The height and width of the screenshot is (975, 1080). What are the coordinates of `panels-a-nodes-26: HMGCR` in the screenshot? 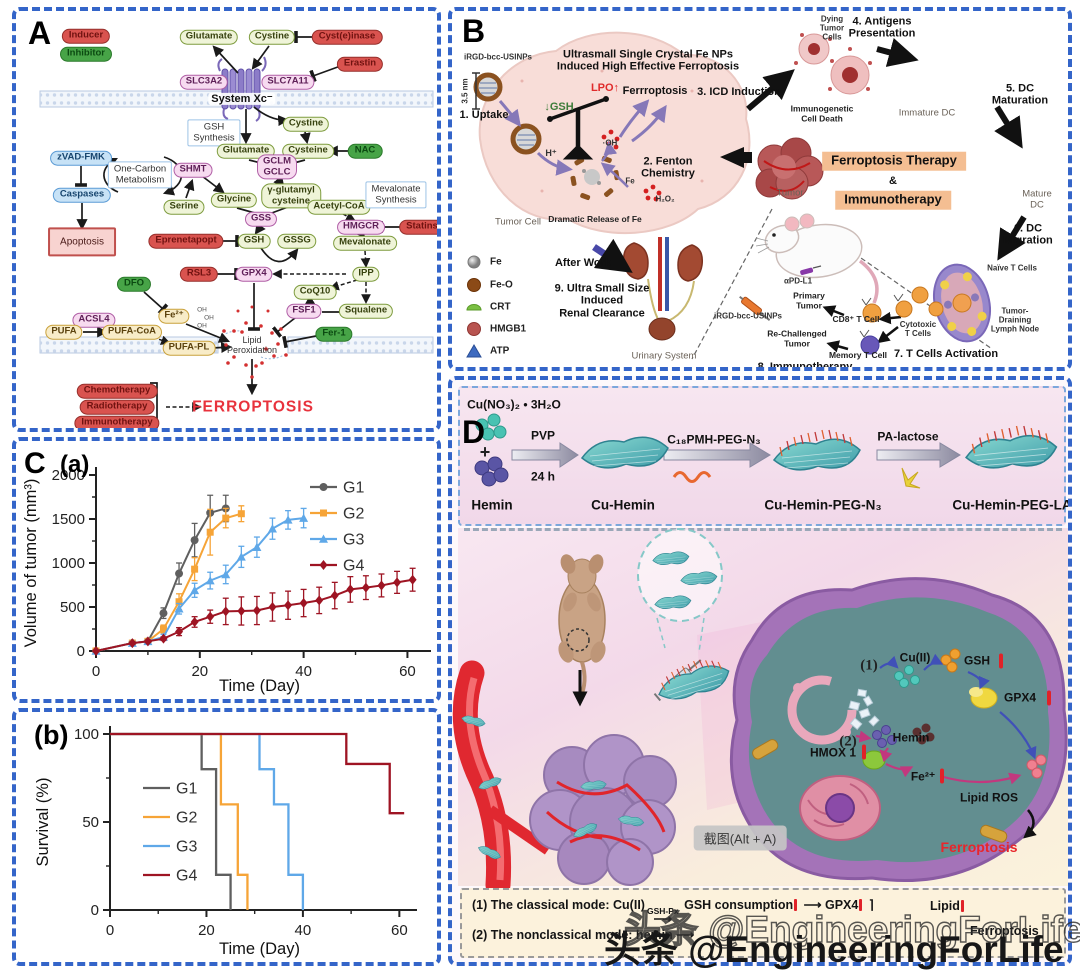 It's located at (361, 227).